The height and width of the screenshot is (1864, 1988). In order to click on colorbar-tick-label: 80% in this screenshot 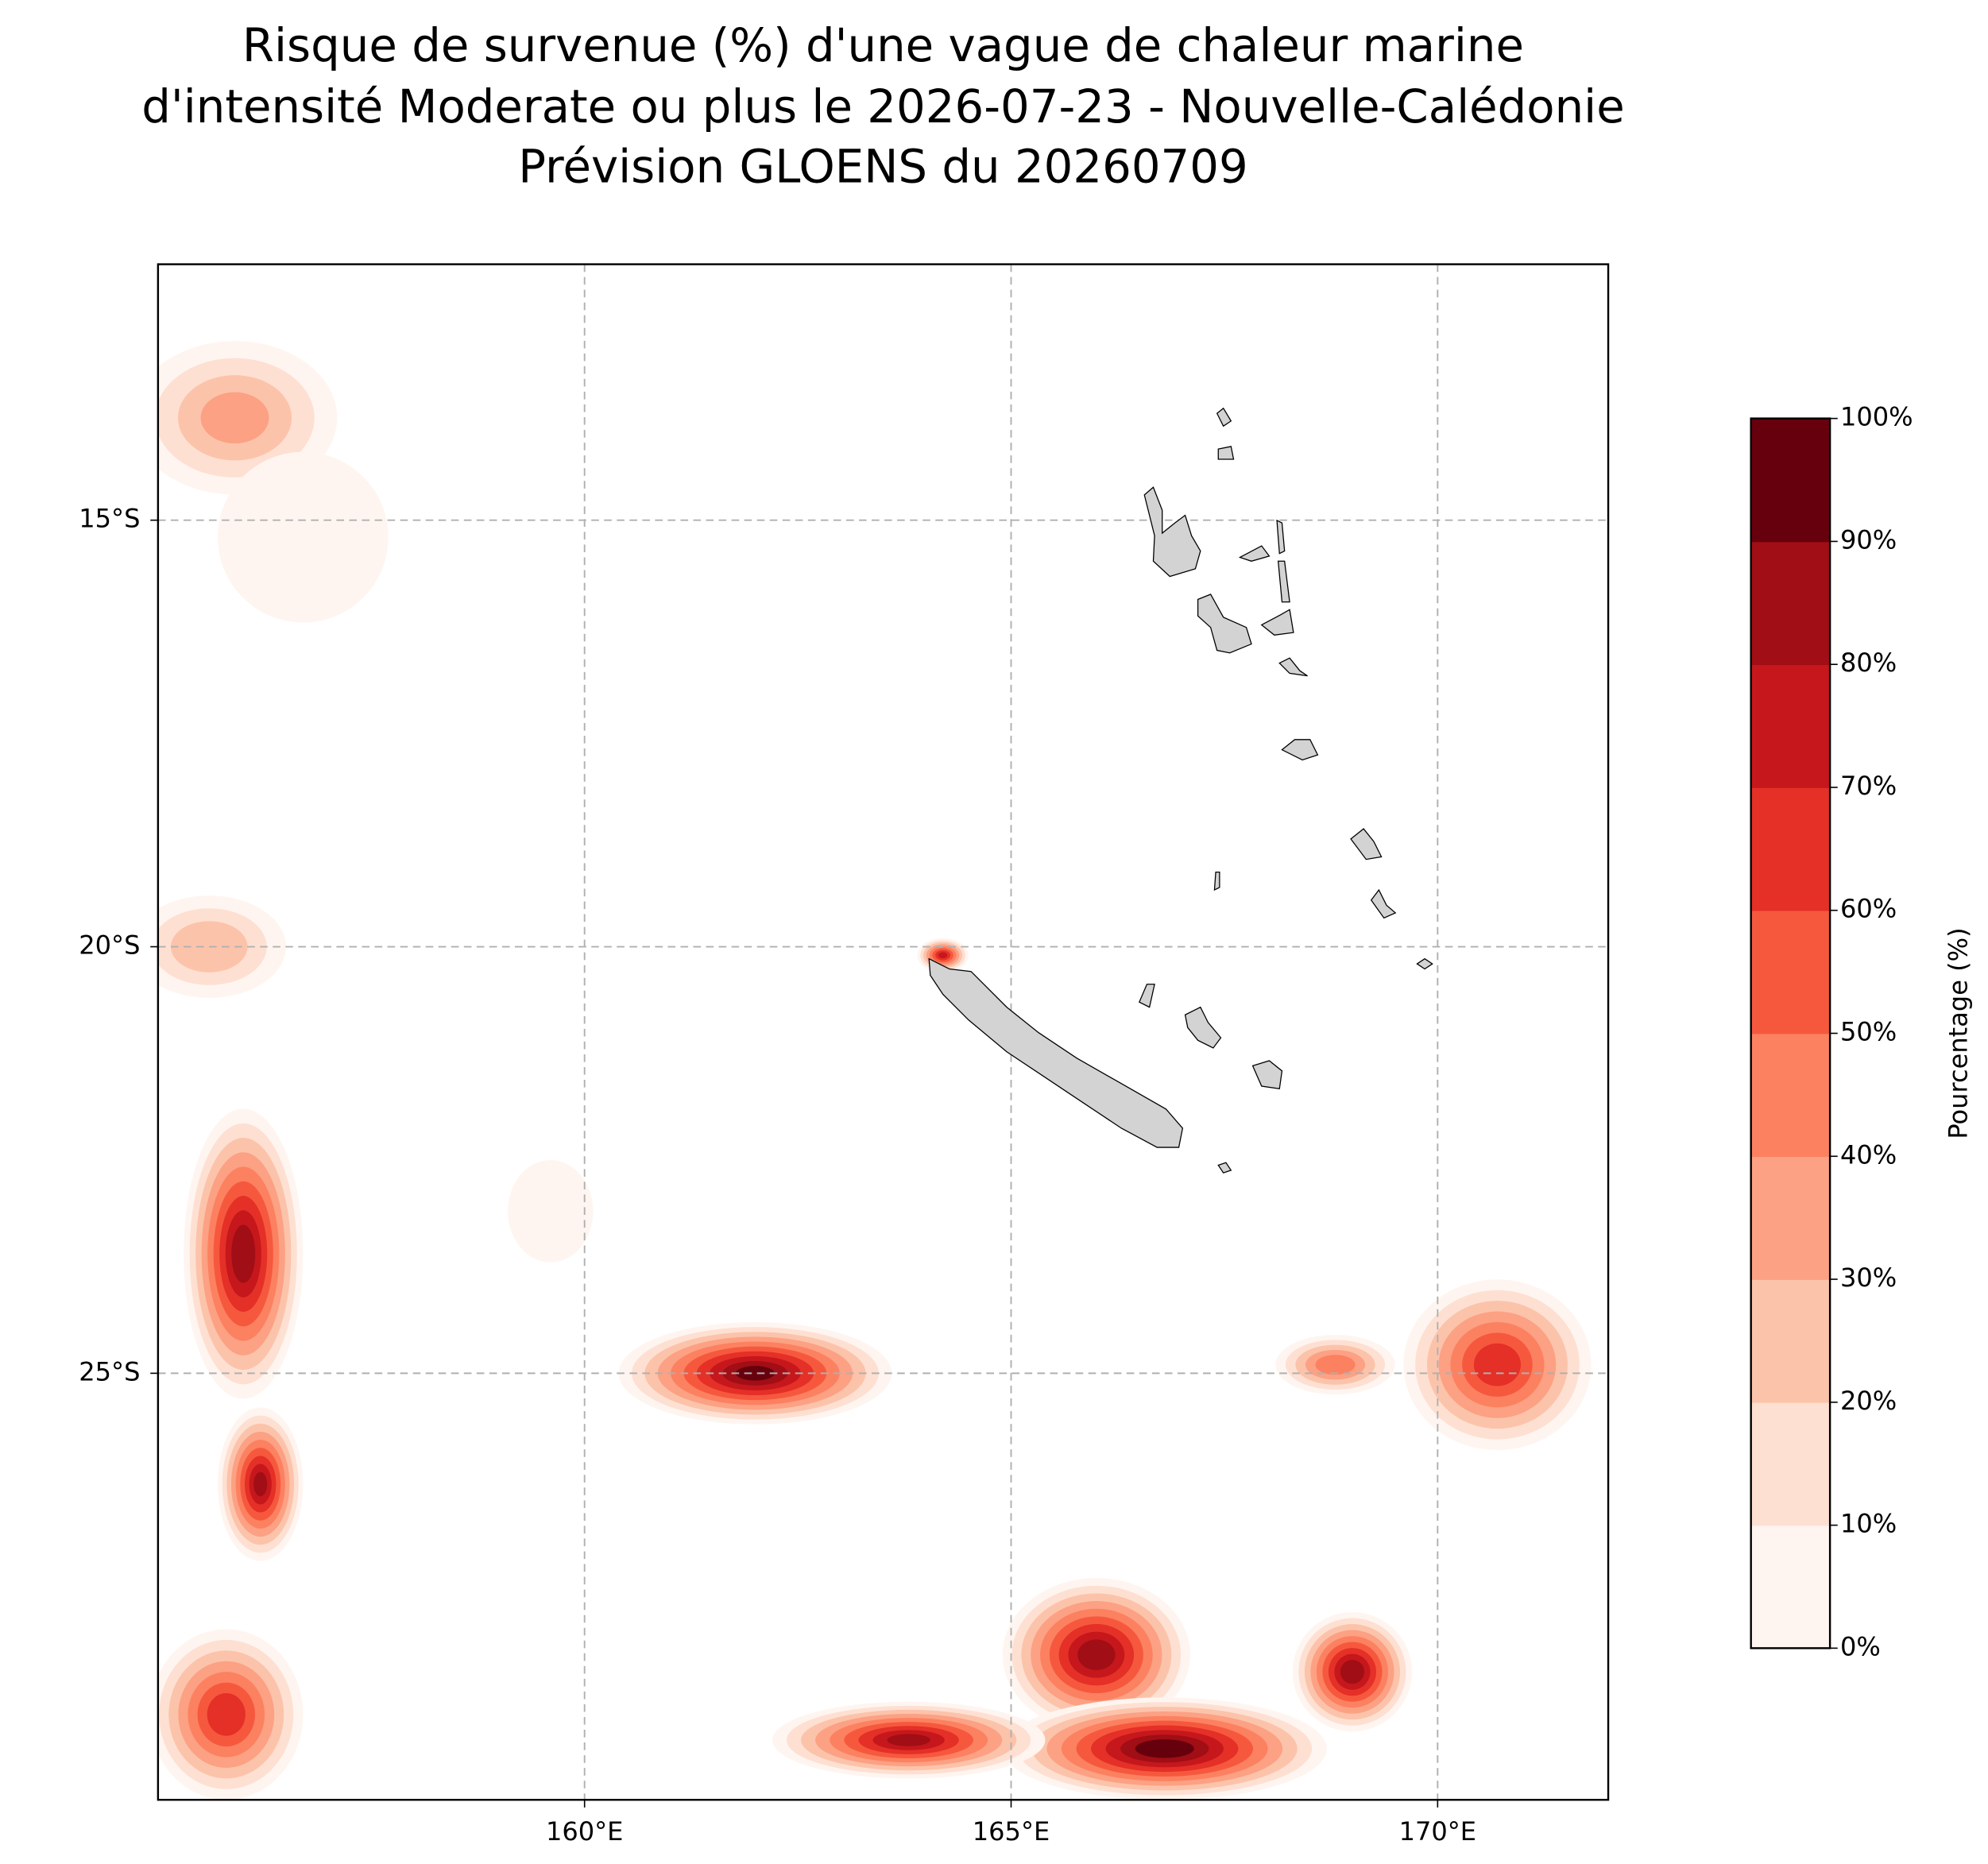, I will do `click(1868, 663)`.